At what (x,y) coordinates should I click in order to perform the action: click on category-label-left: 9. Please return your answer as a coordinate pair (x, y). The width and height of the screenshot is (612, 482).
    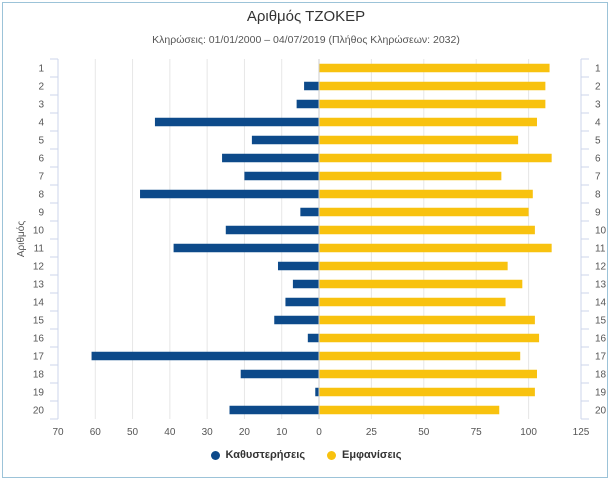
    Looking at the image, I should click on (41, 213).